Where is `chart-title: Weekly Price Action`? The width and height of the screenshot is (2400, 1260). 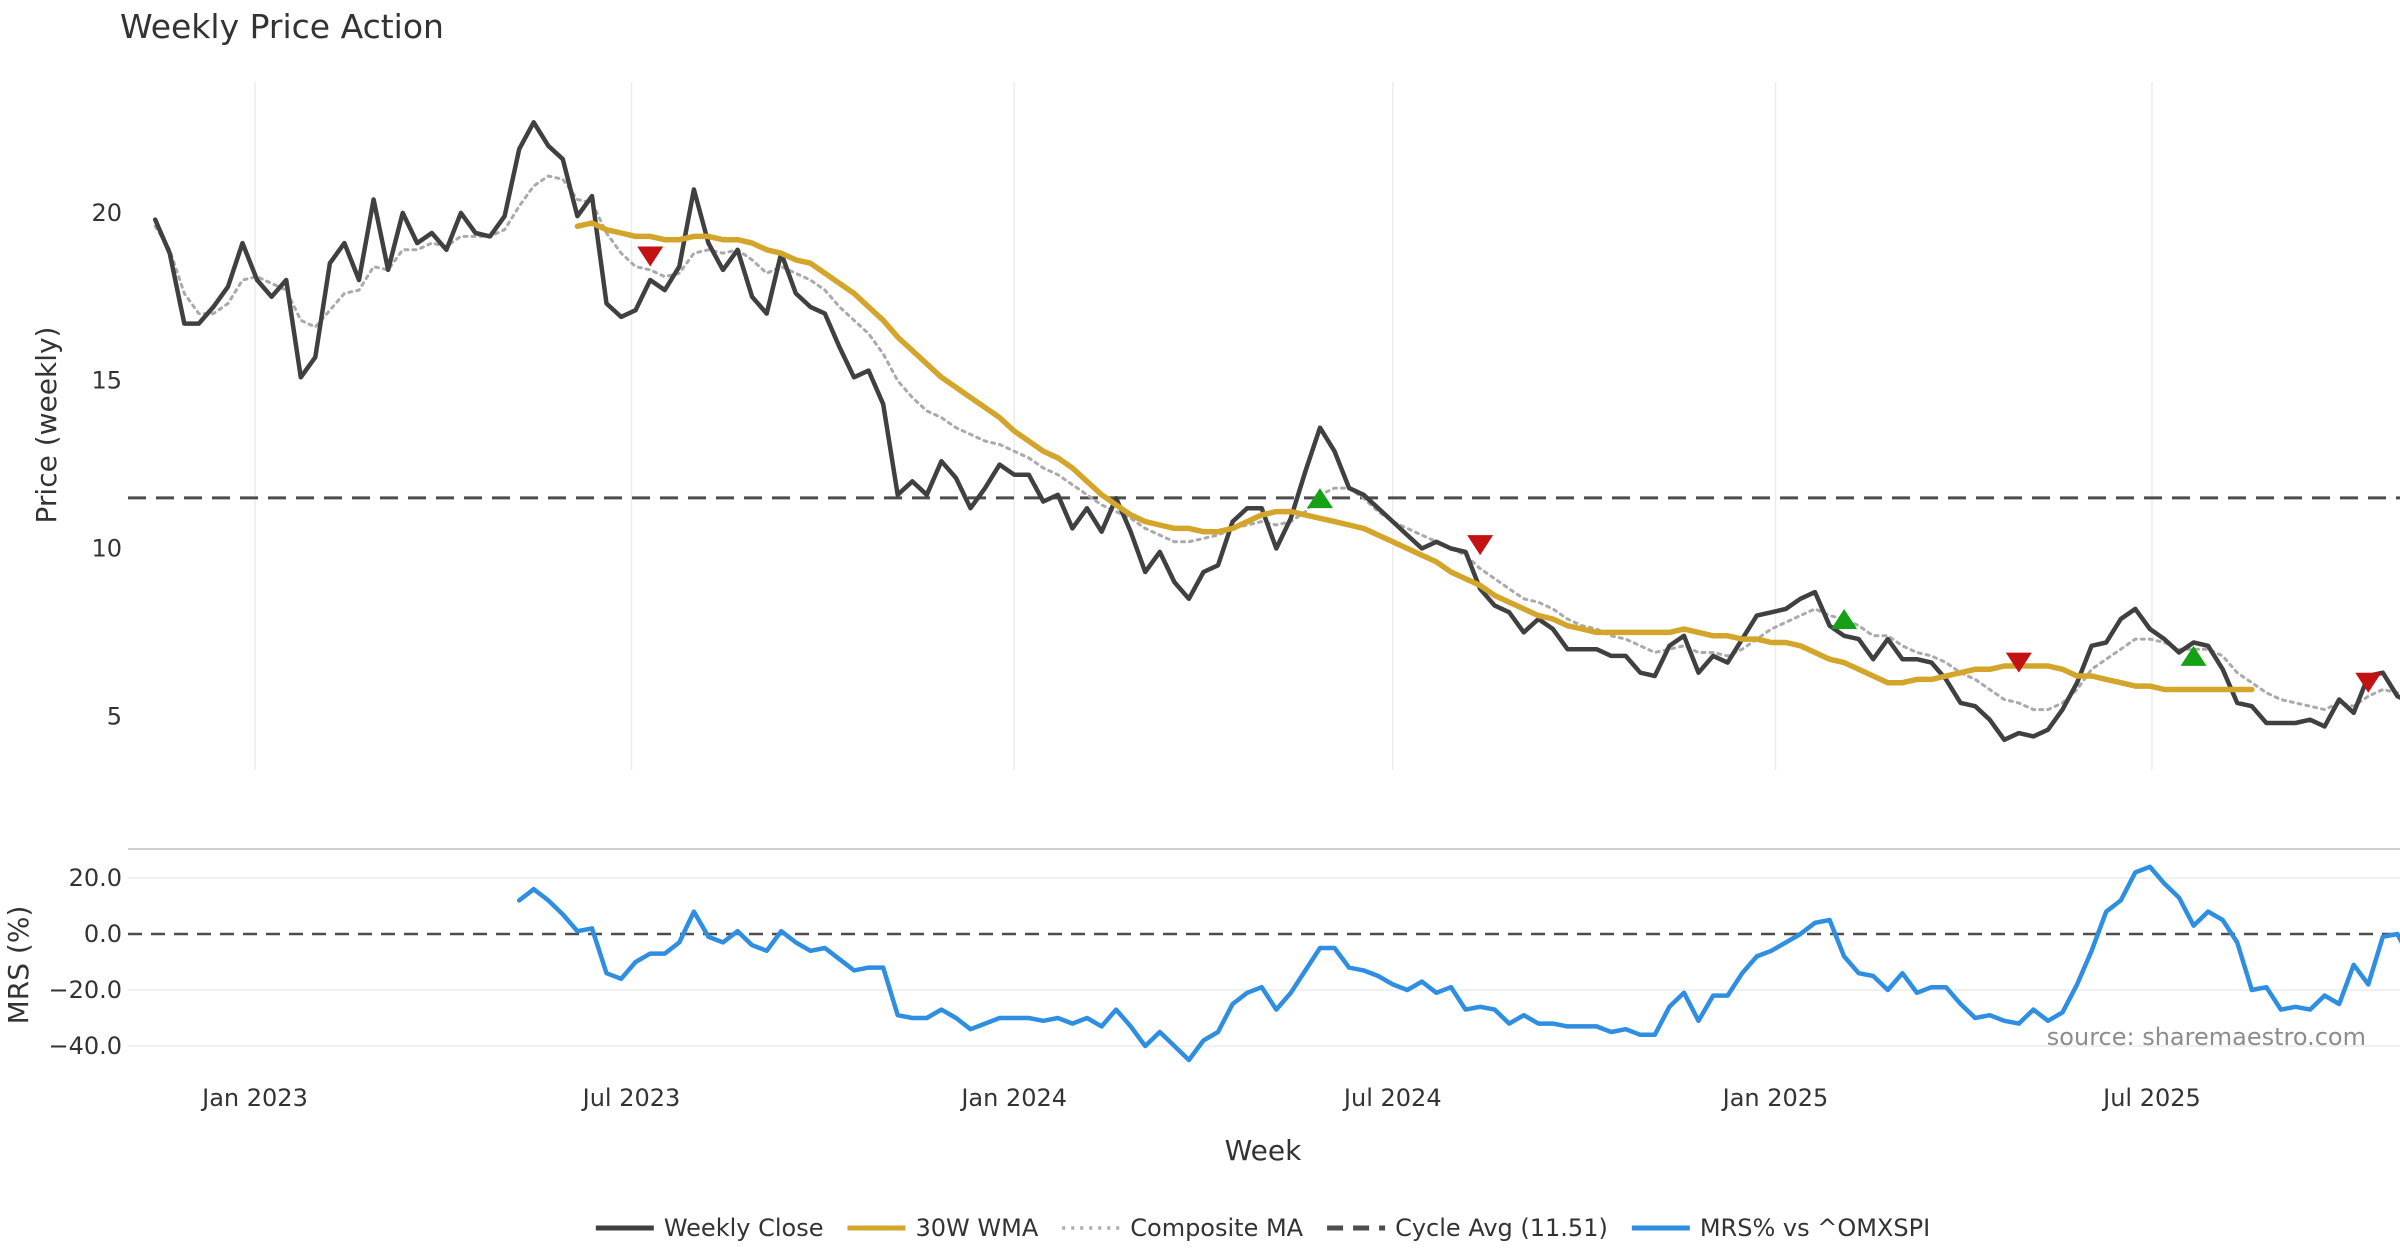
chart-title: Weekly Price Action is located at coordinates (282, 26).